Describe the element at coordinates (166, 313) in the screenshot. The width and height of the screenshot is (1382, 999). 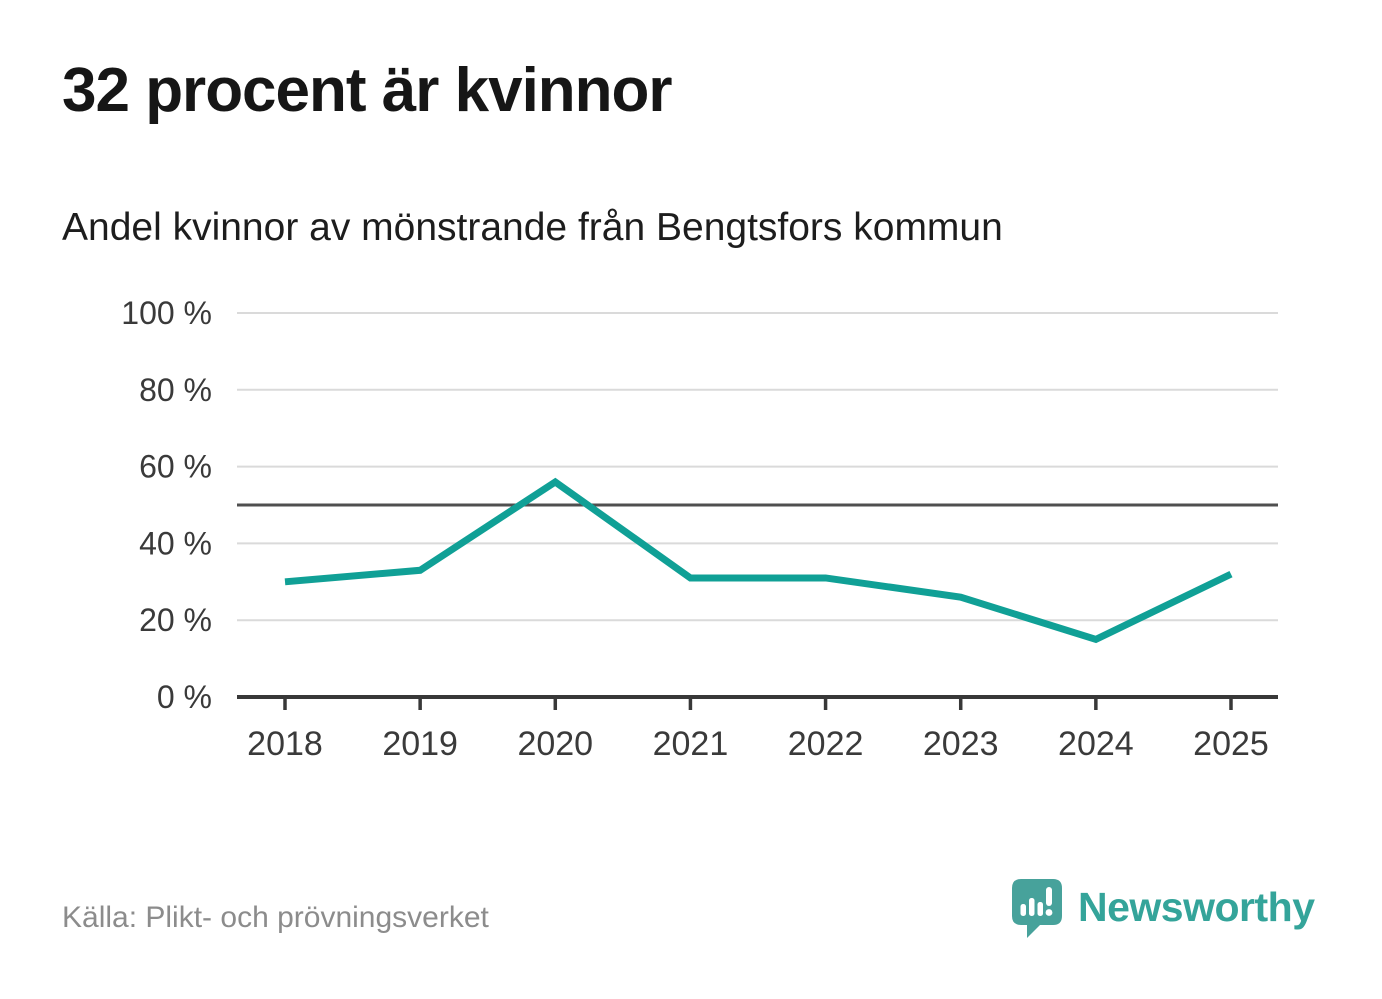
I see `y-tick-label: 100 %` at that location.